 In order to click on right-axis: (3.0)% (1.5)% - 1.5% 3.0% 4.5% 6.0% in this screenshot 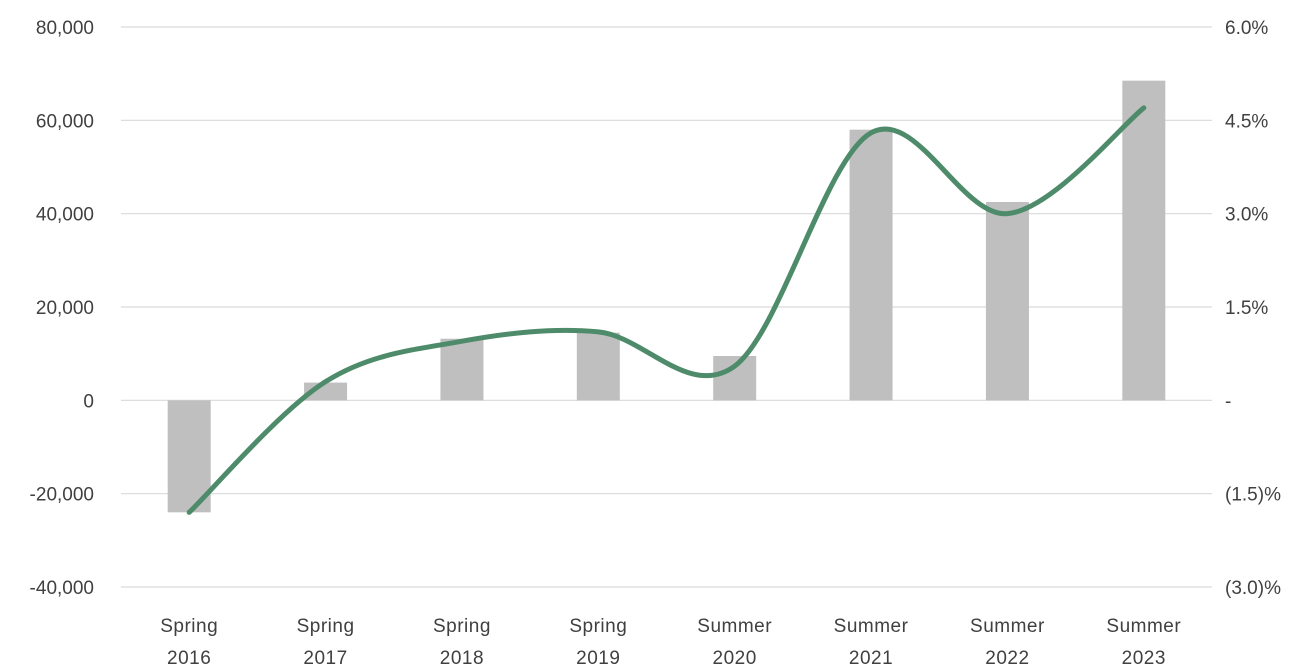, I will do `click(1253, 308)`.